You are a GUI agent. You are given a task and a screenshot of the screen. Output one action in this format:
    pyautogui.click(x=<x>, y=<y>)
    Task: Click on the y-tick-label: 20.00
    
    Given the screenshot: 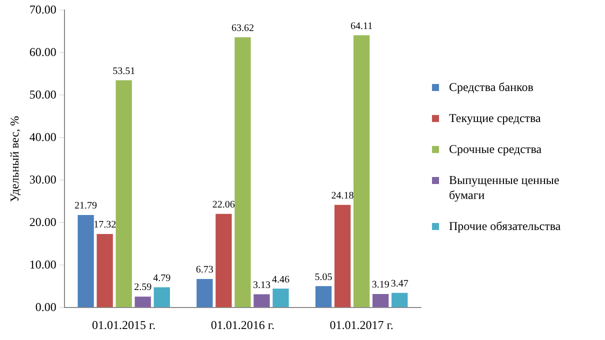 What is the action you would take?
    pyautogui.click(x=42, y=221)
    